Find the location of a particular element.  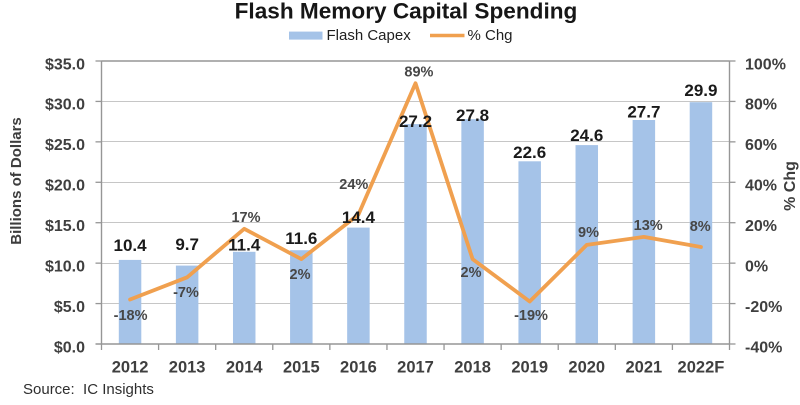

svg-text: 2022F is located at coordinates (701, 368).